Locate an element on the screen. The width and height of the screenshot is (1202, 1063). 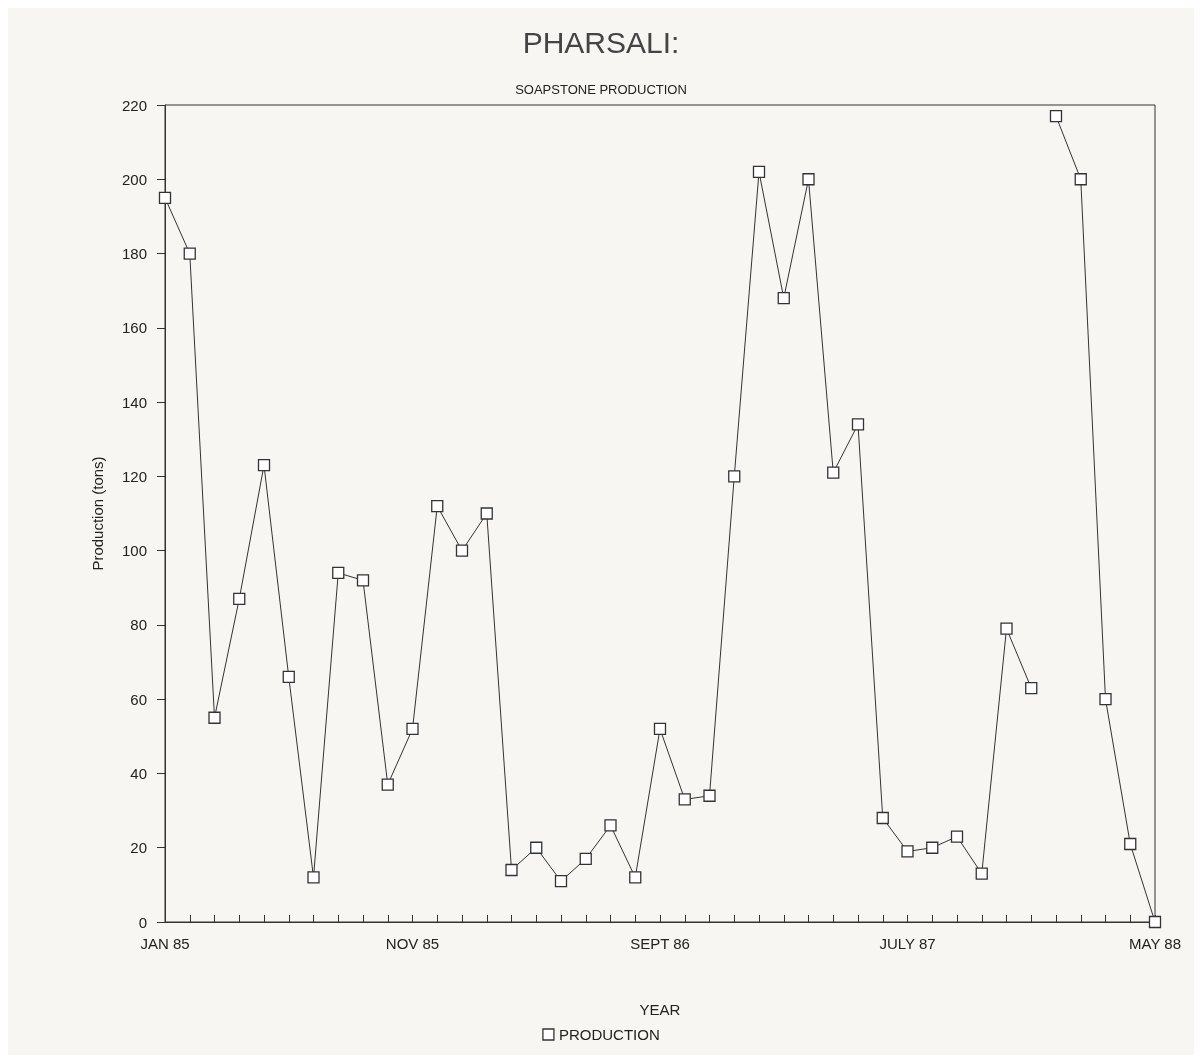
x-axis-title: YEAR is located at coordinates (660, 1009).